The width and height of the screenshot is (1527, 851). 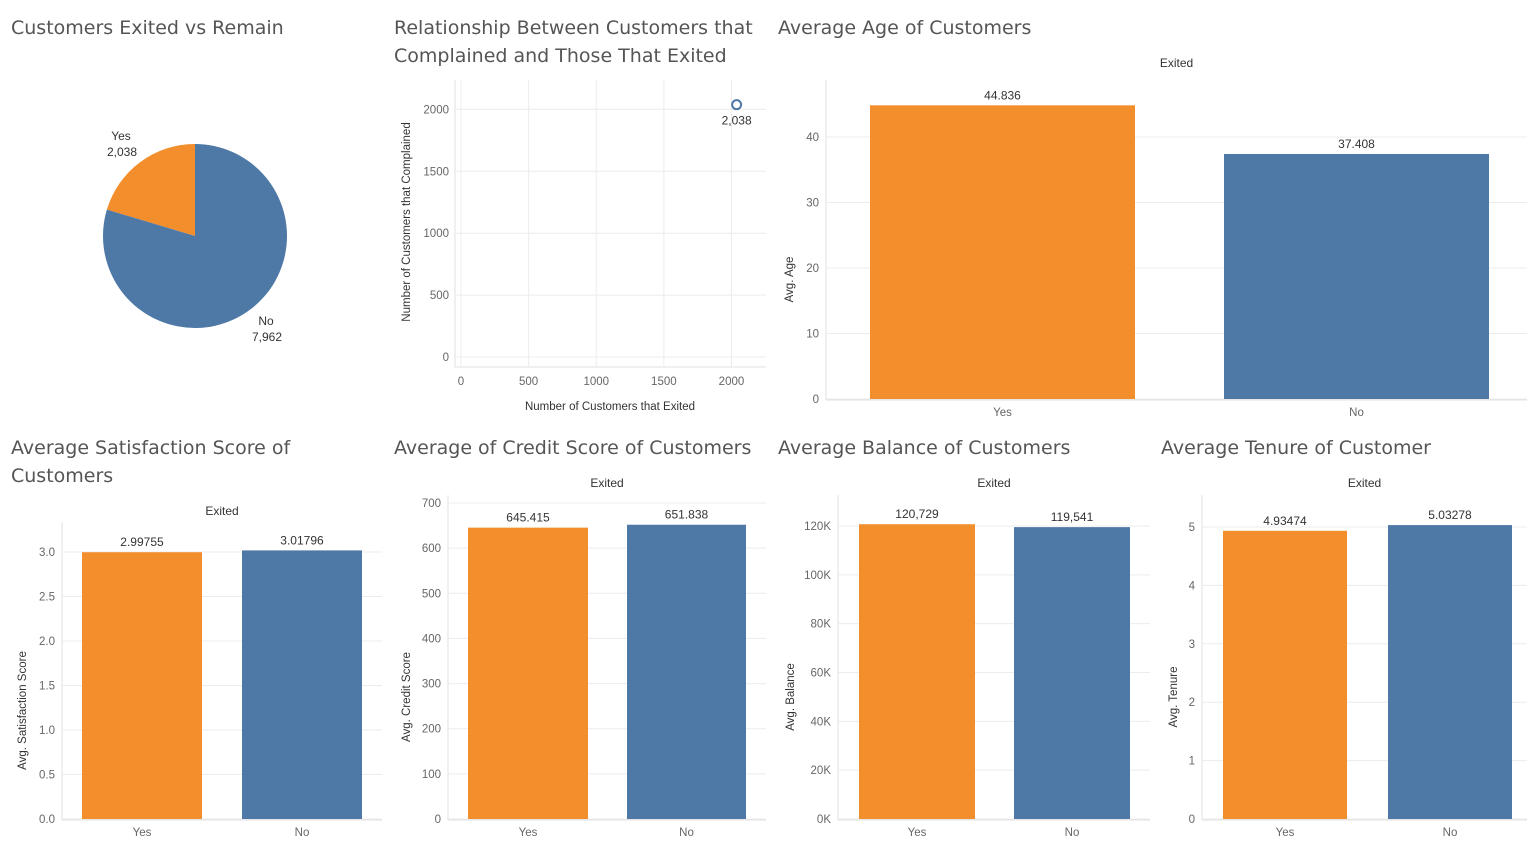 I want to click on age-bar-label-yes: 44.836, so click(x=1002, y=95).